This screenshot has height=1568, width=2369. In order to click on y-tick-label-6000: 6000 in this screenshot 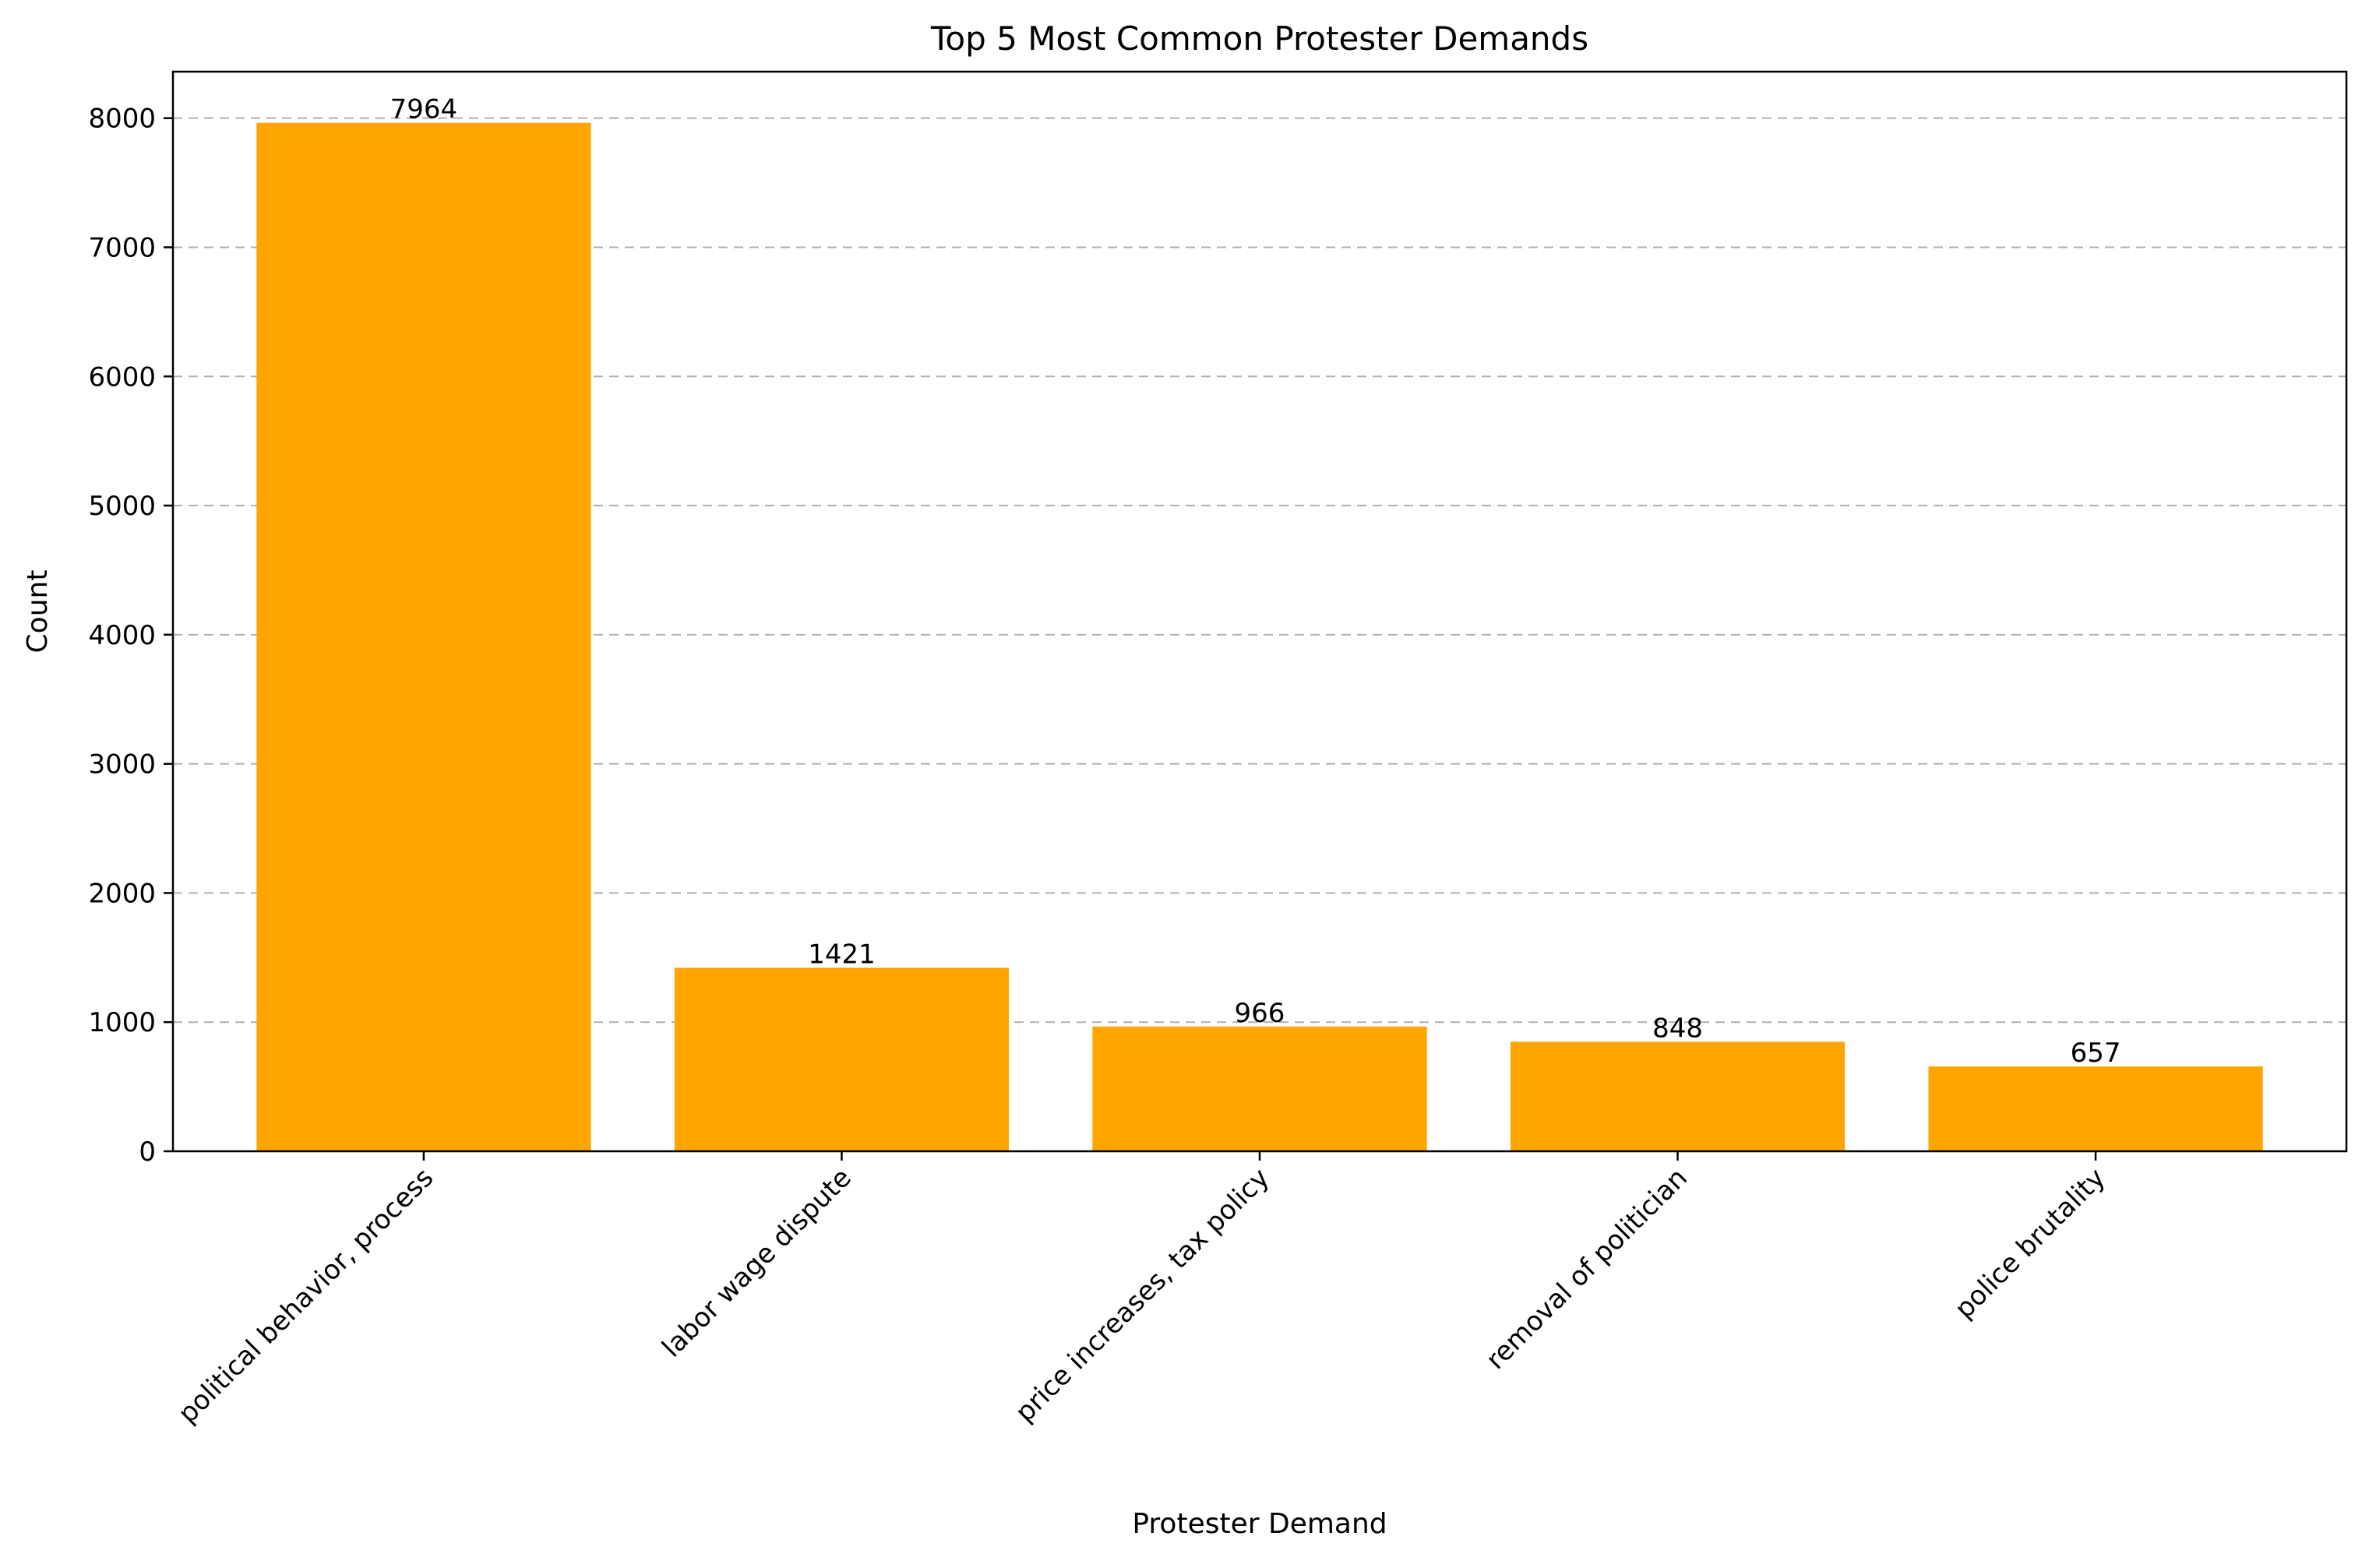, I will do `click(122, 377)`.